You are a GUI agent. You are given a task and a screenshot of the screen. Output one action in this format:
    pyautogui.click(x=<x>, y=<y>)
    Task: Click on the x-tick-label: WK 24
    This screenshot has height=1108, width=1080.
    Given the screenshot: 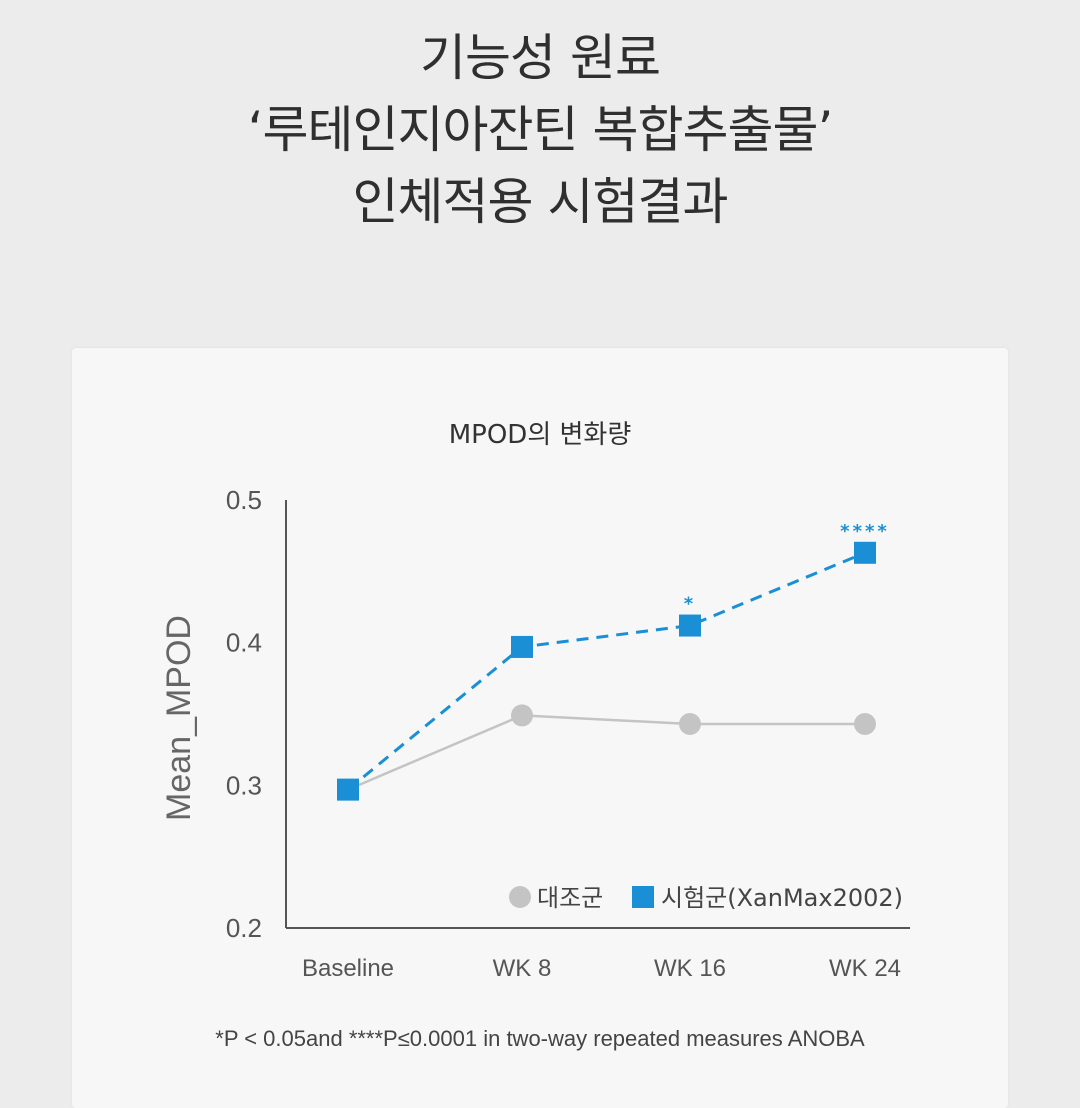 What is the action you would take?
    pyautogui.click(x=865, y=968)
    